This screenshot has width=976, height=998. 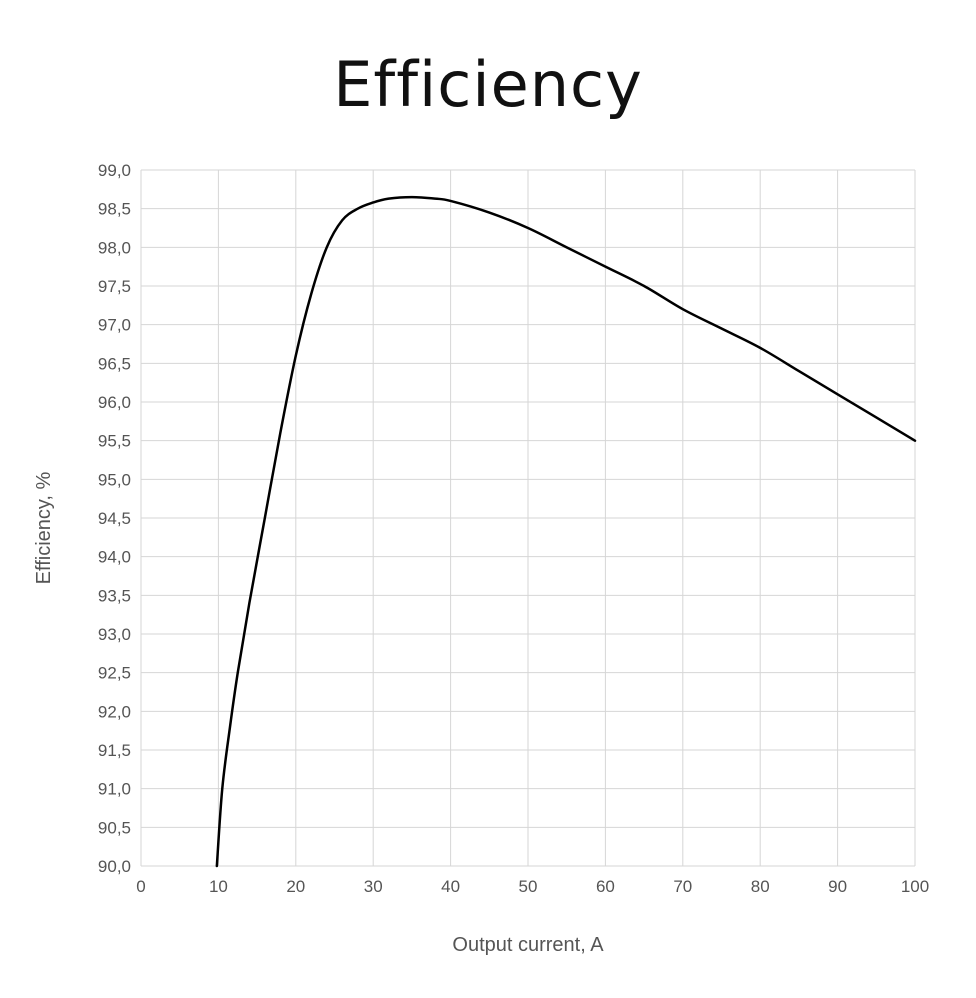 What do you see at coordinates (682, 886) in the screenshot?
I see `x-tick-label: 70` at bounding box center [682, 886].